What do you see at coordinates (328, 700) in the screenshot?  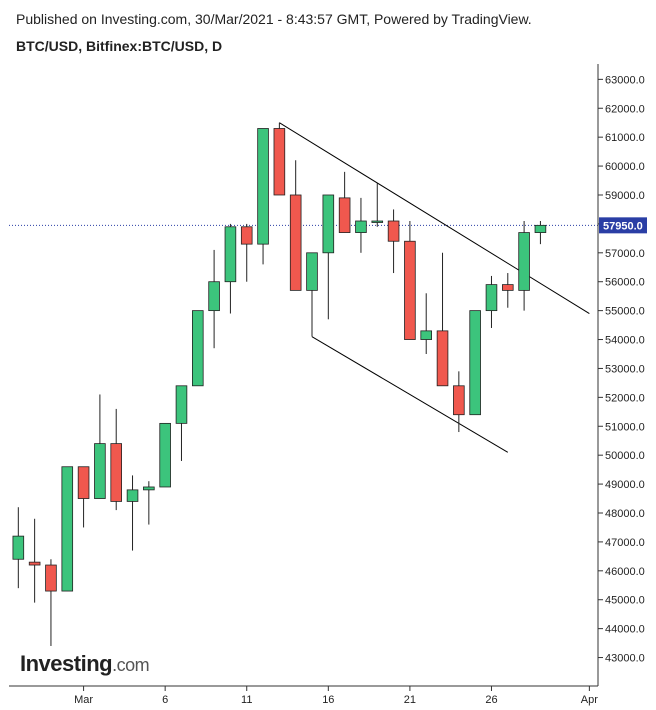 I see `x-tick-label: 16` at bounding box center [328, 700].